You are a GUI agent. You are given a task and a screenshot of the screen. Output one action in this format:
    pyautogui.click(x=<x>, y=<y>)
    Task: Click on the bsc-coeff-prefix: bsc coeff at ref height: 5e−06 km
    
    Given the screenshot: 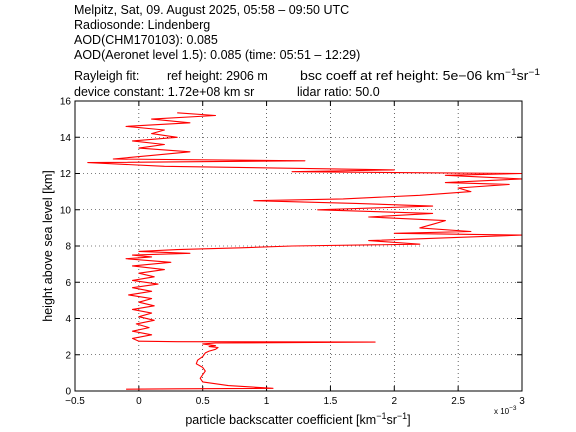 What is the action you would take?
    pyautogui.click(x=402, y=76)
    